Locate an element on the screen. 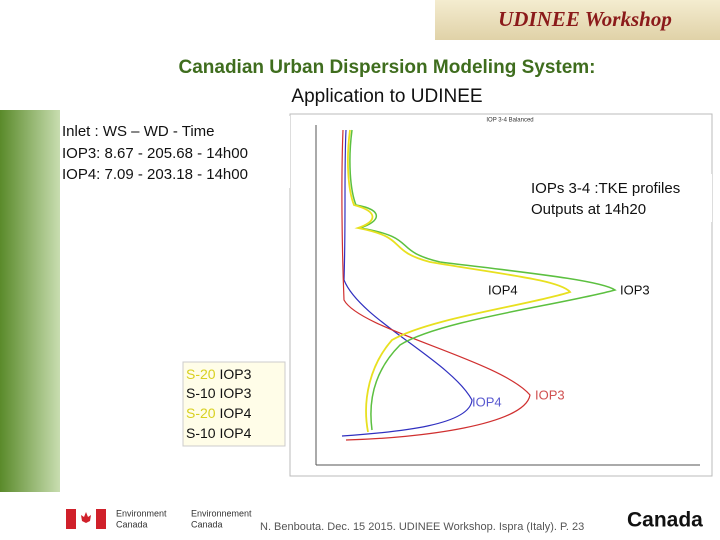  legend-item: S-20 IOP4 is located at coordinates (219, 413).